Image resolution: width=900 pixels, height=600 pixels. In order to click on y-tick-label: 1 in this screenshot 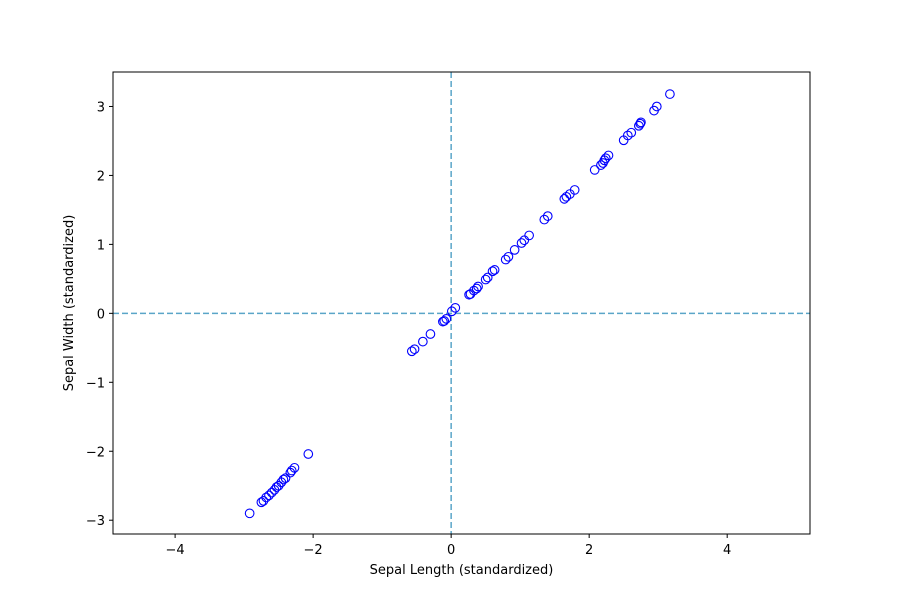, I will do `click(101, 245)`.